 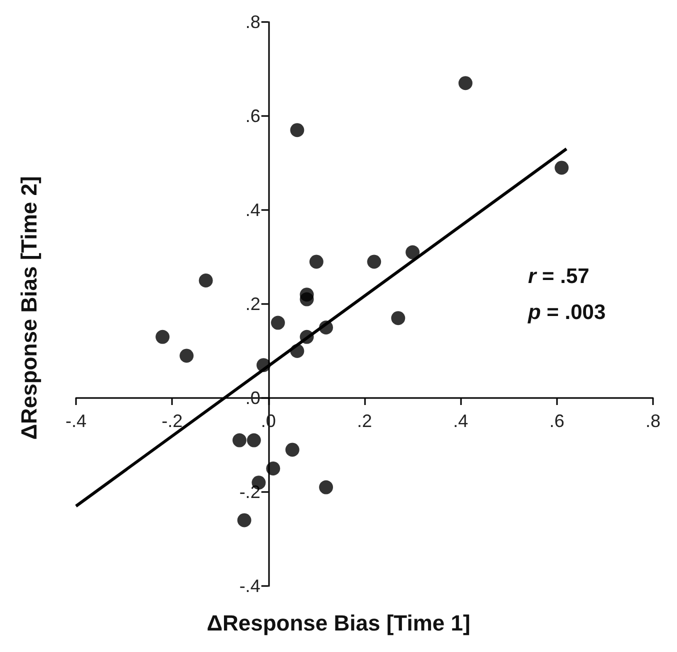 I want to click on annotation: r = .57, so click(x=559, y=276).